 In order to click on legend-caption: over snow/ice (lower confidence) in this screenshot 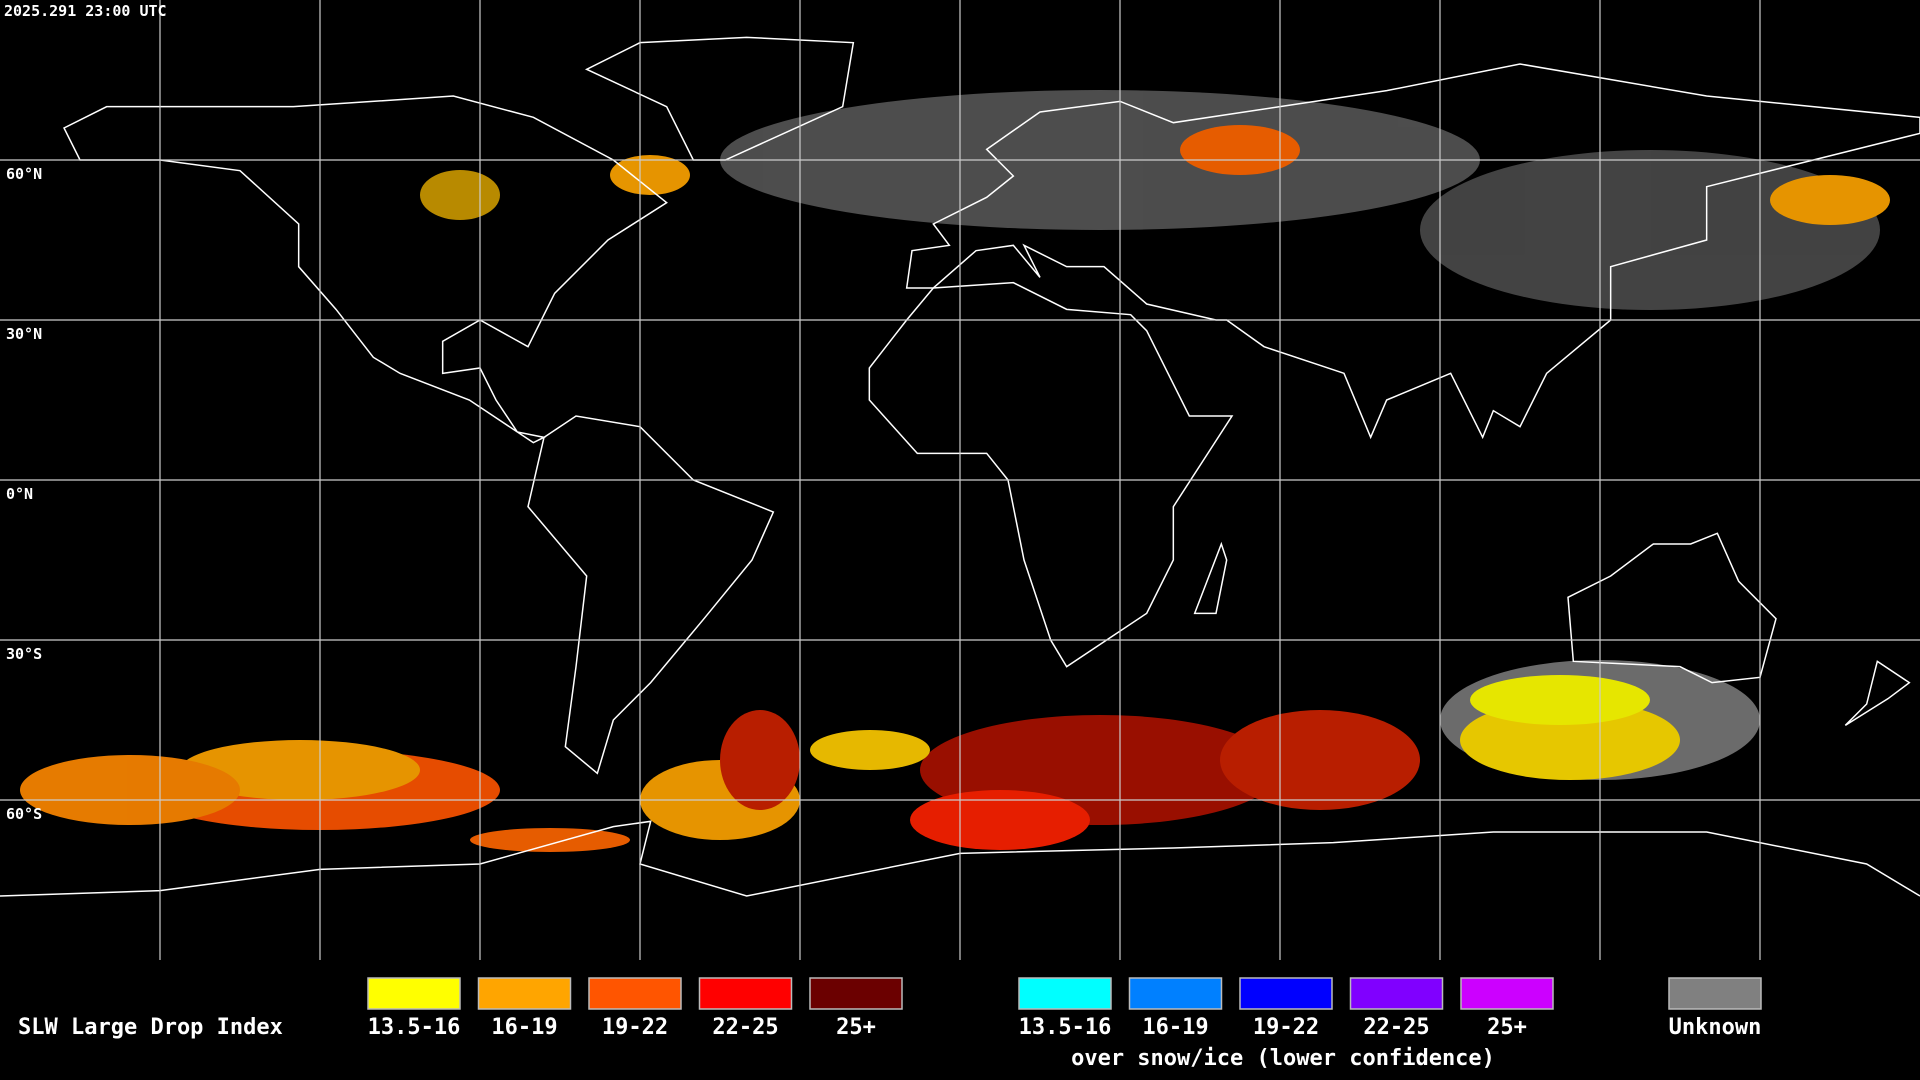, I will do `click(1283, 1058)`.